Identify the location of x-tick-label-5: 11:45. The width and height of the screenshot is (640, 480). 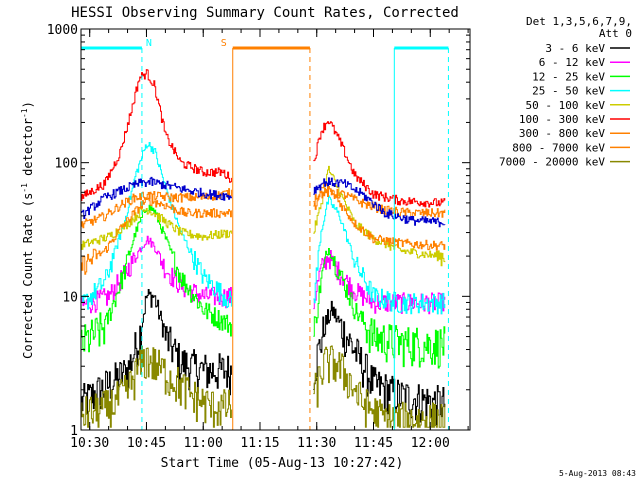
(373, 443).